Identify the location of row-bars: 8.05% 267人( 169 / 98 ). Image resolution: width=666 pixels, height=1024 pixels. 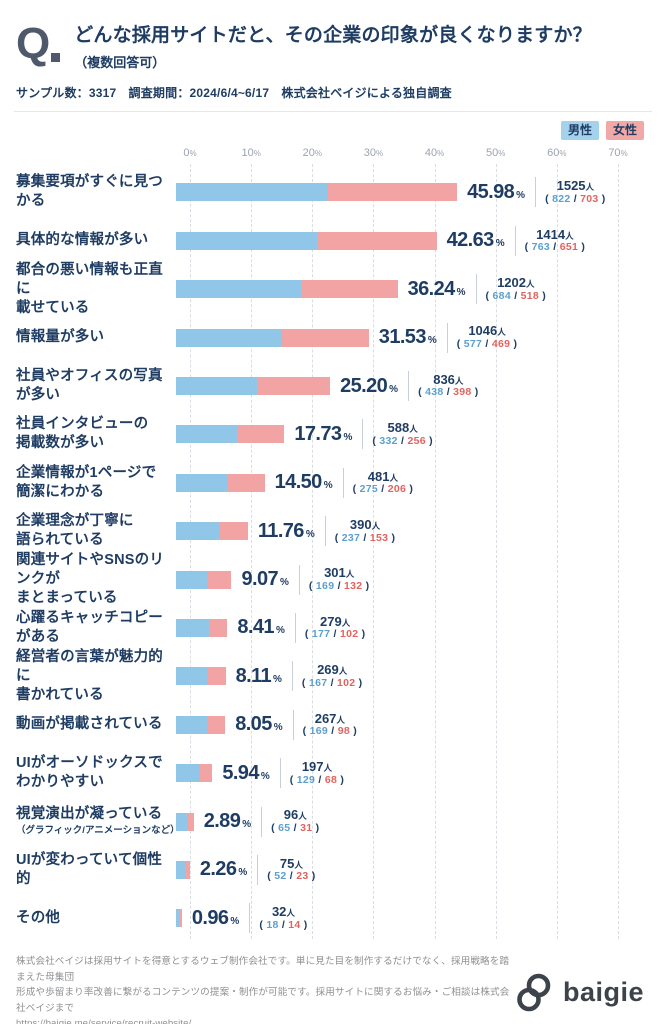
(390, 724).